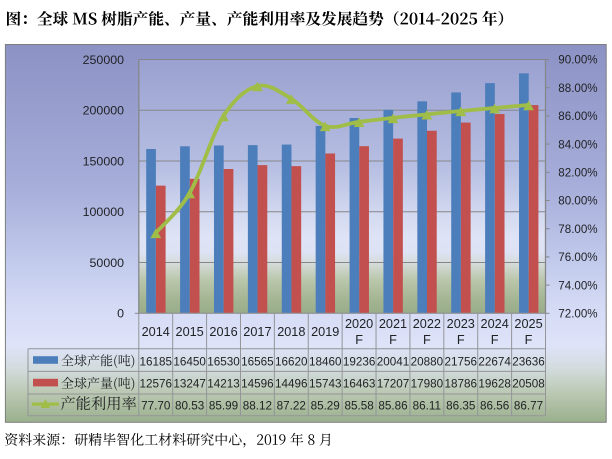 The width and height of the screenshot is (612, 459). What do you see at coordinates (528, 405) in the screenshot?
I see `svg-text: 86.77` at bounding box center [528, 405].